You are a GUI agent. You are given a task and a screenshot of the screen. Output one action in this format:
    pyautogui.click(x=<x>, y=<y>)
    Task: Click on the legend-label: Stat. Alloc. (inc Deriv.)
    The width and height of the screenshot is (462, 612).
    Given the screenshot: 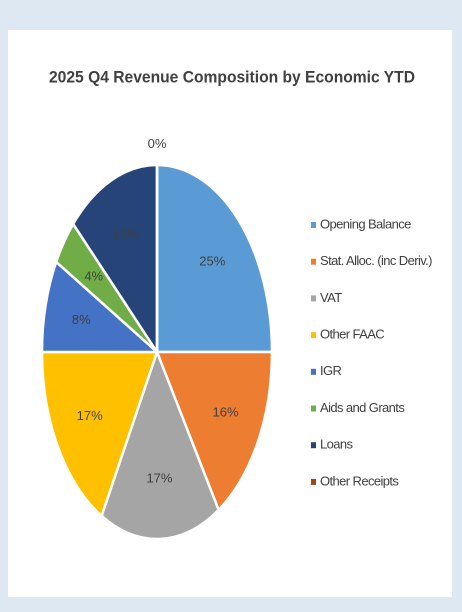 What is the action you would take?
    pyautogui.click(x=376, y=260)
    